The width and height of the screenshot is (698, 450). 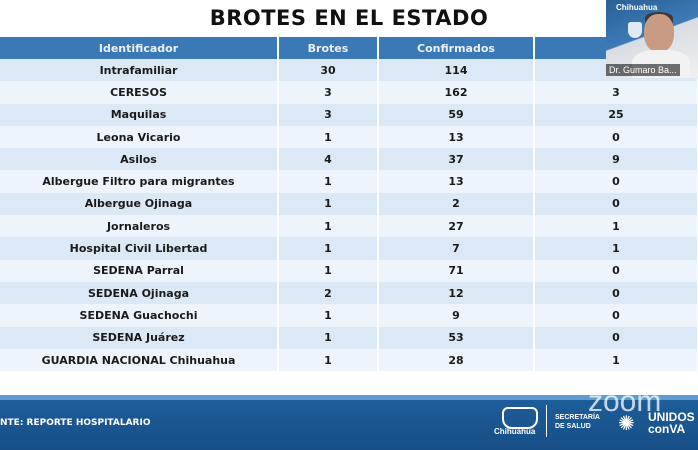 I want to click on table-row: Hospital Civil Libertad 1 7 1, so click(x=349, y=248).